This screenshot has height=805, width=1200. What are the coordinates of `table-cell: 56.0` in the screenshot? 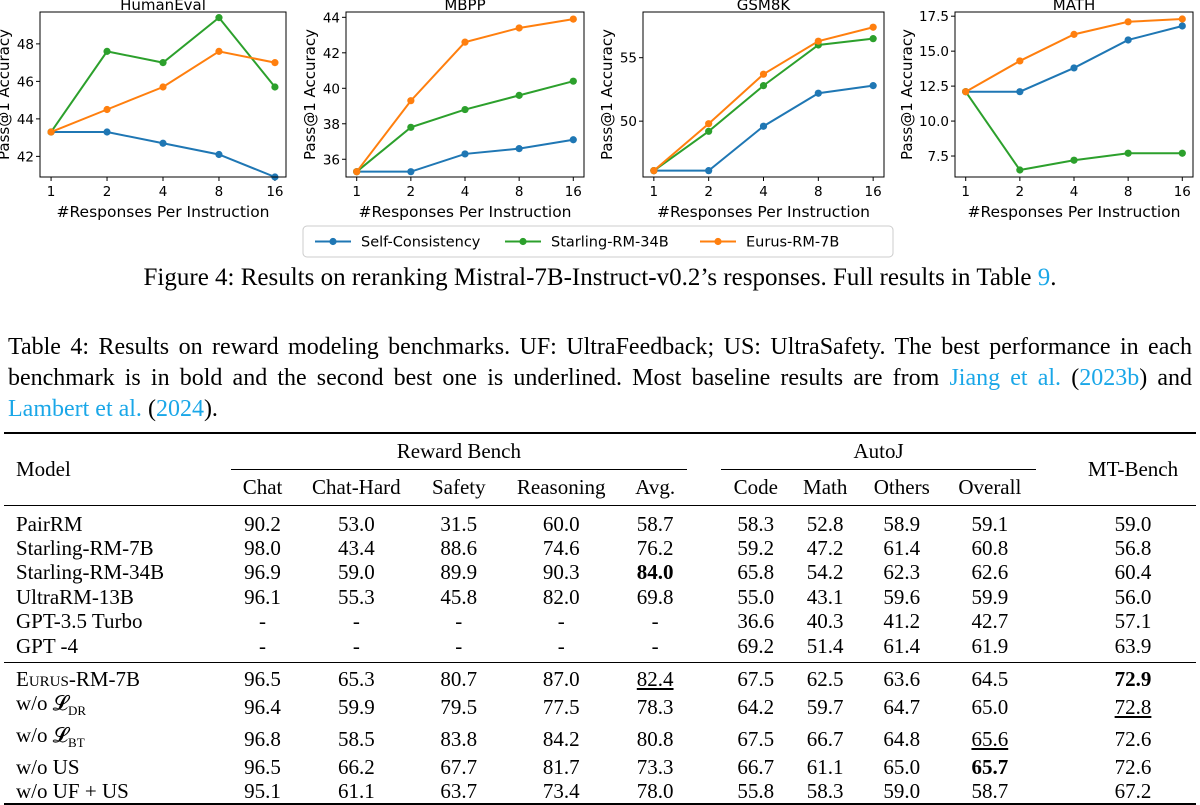 It's located at (1133, 596).